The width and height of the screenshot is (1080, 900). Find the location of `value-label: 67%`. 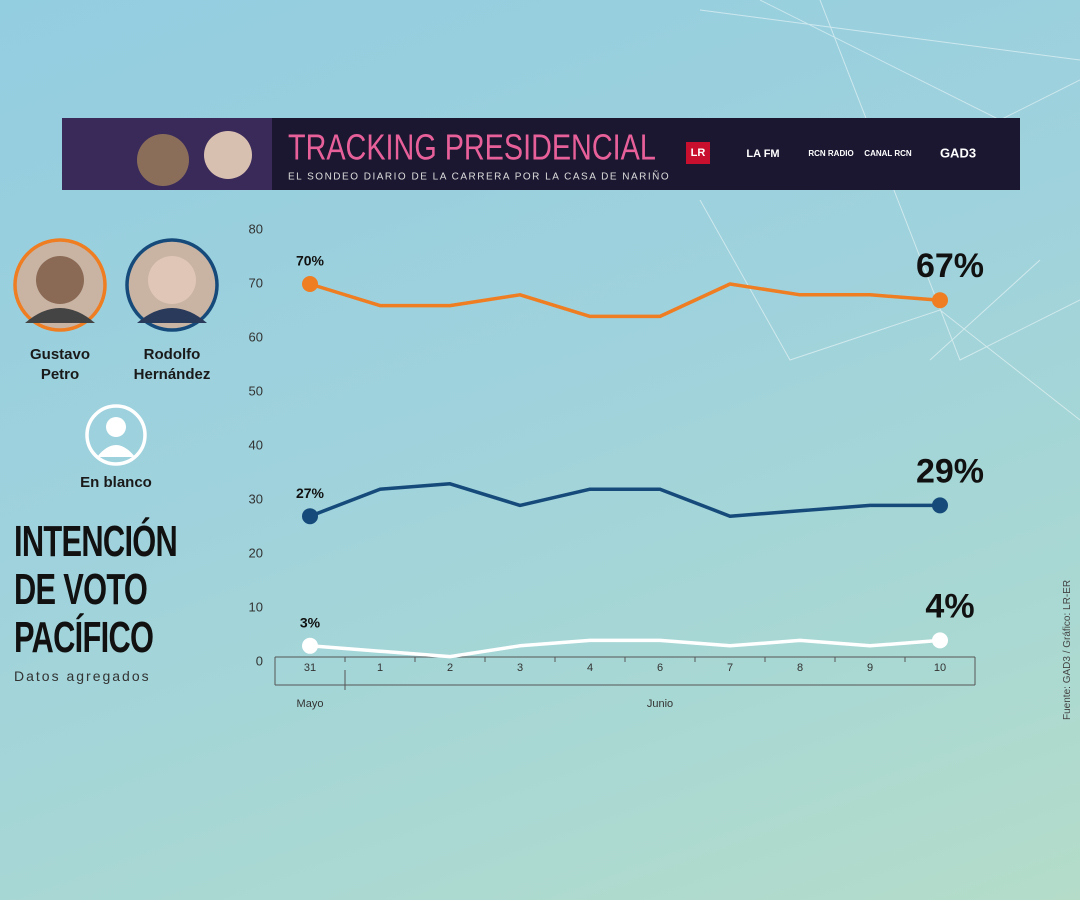

value-label: 67% is located at coordinates (950, 266).